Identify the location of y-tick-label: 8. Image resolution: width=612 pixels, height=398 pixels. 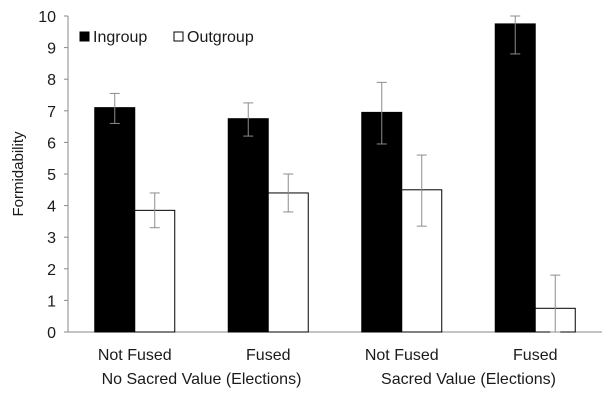
(51, 80).